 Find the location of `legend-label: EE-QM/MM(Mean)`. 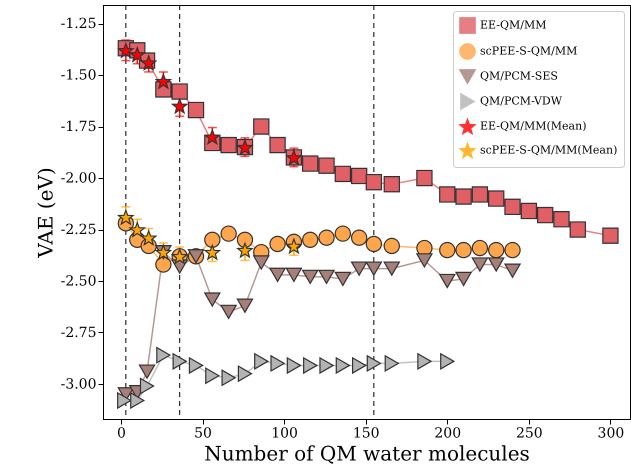

legend-label: EE-QM/MM(Mean) is located at coordinates (533, 126).